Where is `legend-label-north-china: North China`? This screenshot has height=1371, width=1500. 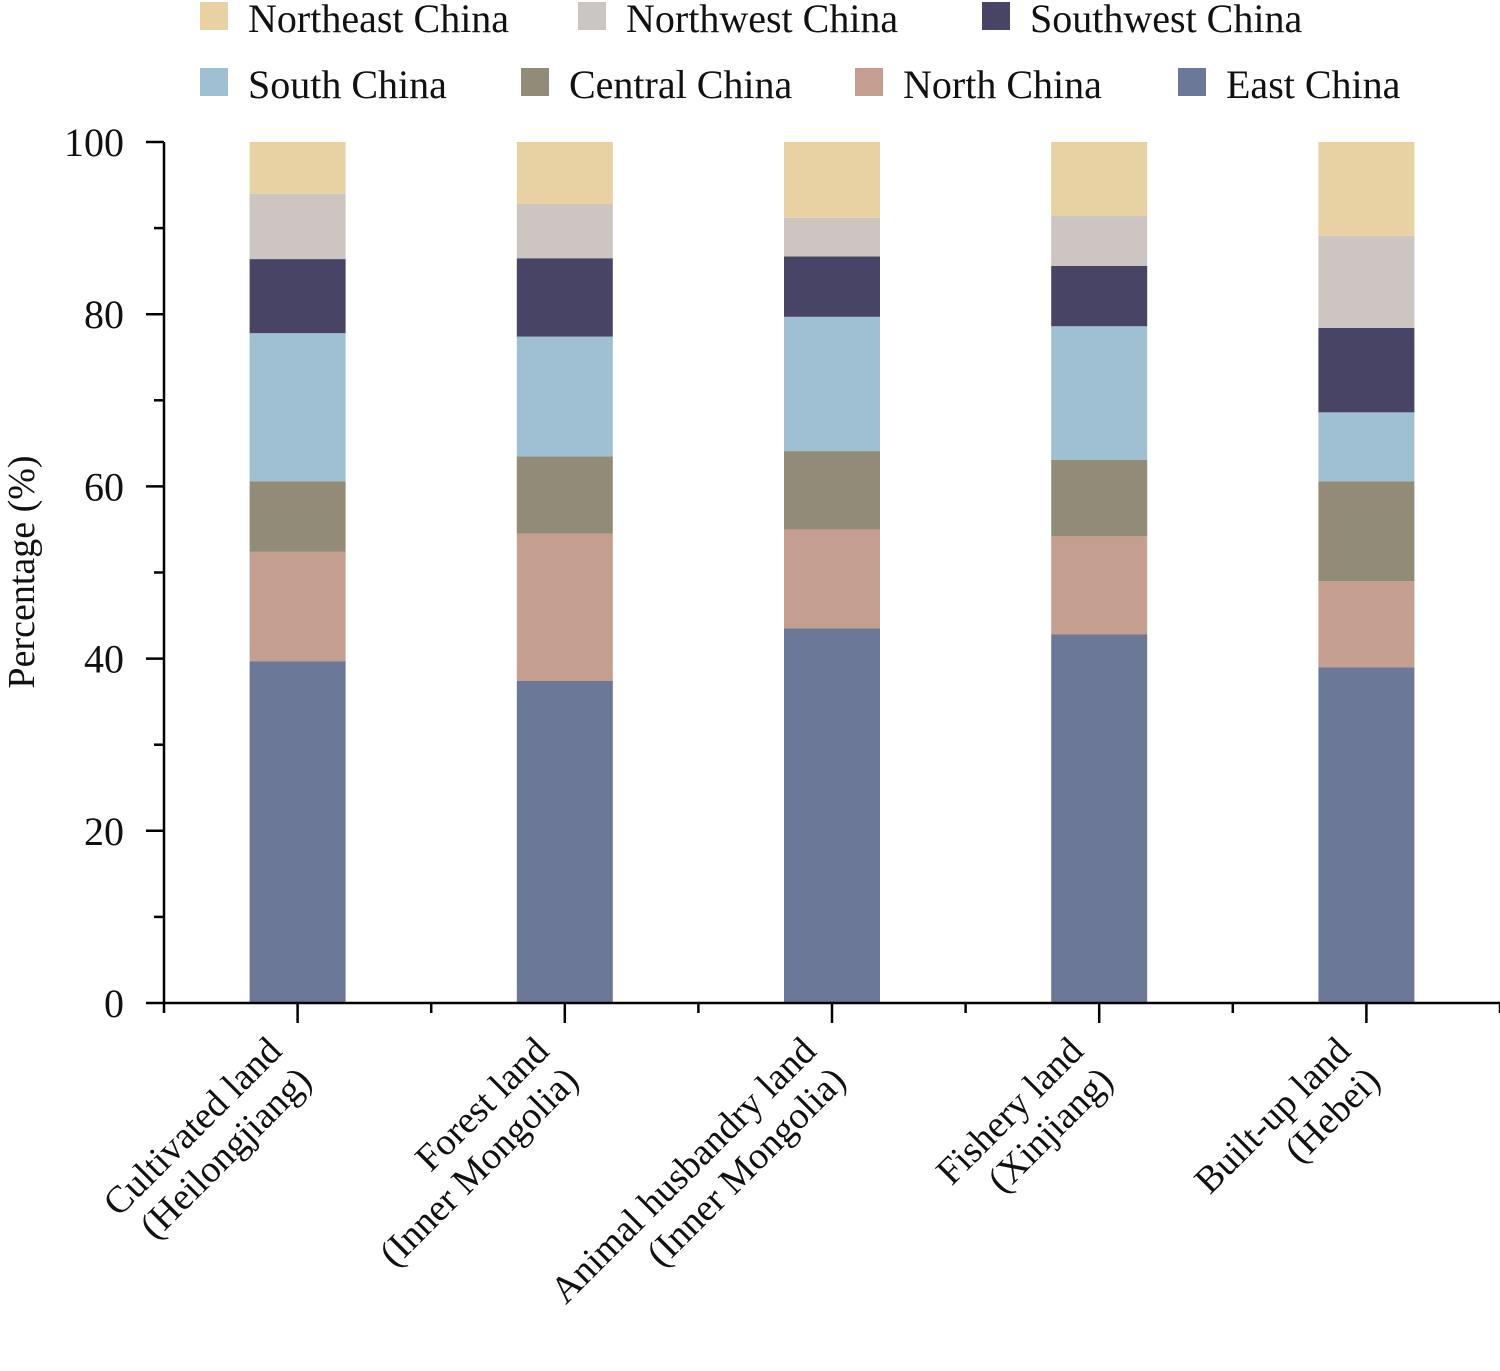
legend-label-north-china: North China is located at coordinates (1002, 84).